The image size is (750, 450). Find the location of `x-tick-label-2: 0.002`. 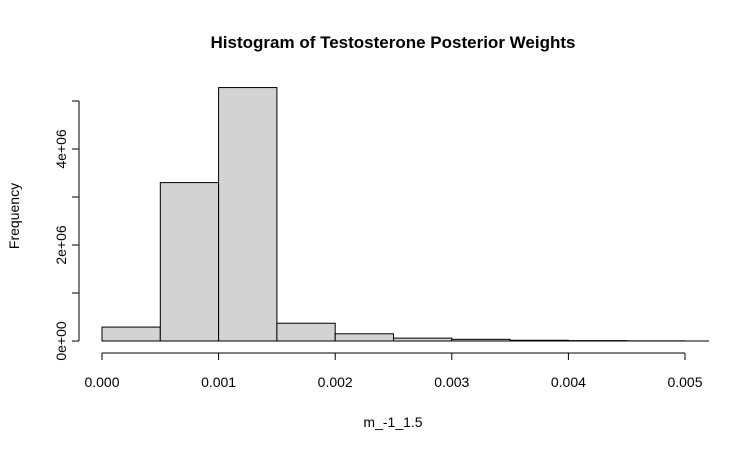

x-tick-label-2: 0.002 is located at coordinates (335, 382).